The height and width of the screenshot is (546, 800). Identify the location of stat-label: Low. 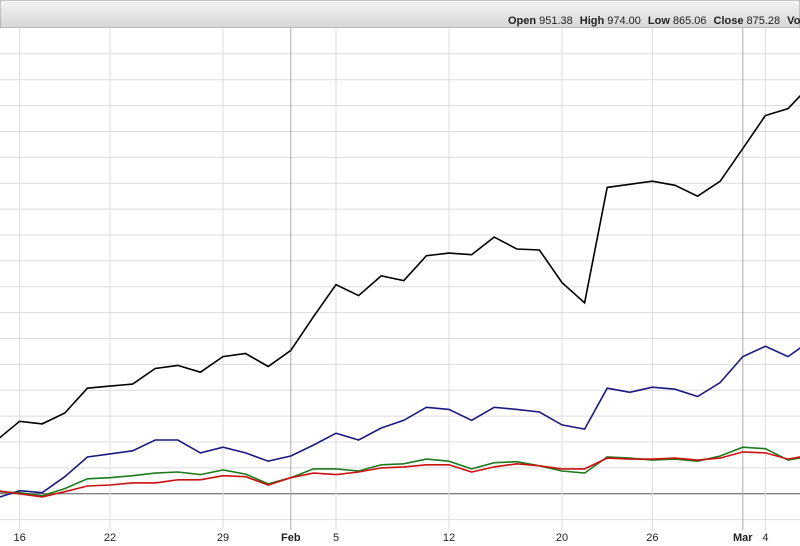
(659, 21).